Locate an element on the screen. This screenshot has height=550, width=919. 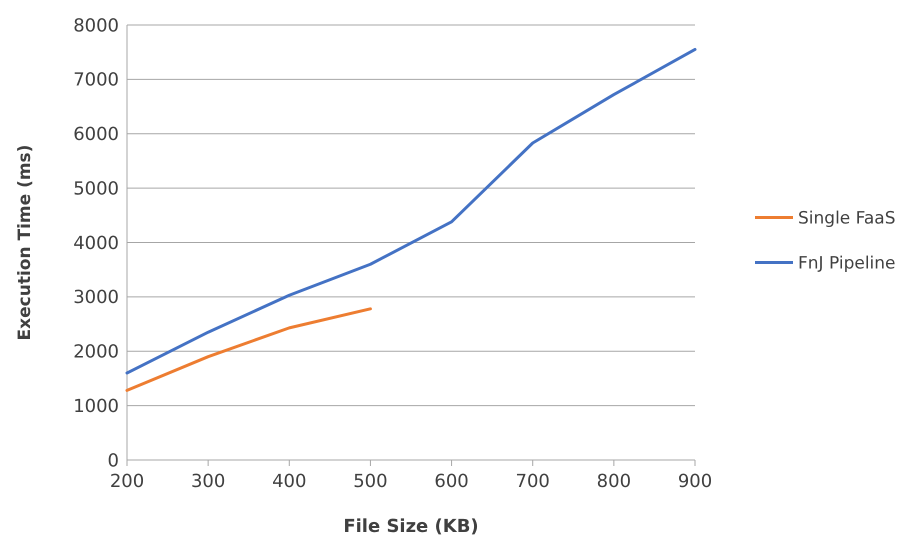
y-tick-label: 8000 is located at coordinates (96, 25).